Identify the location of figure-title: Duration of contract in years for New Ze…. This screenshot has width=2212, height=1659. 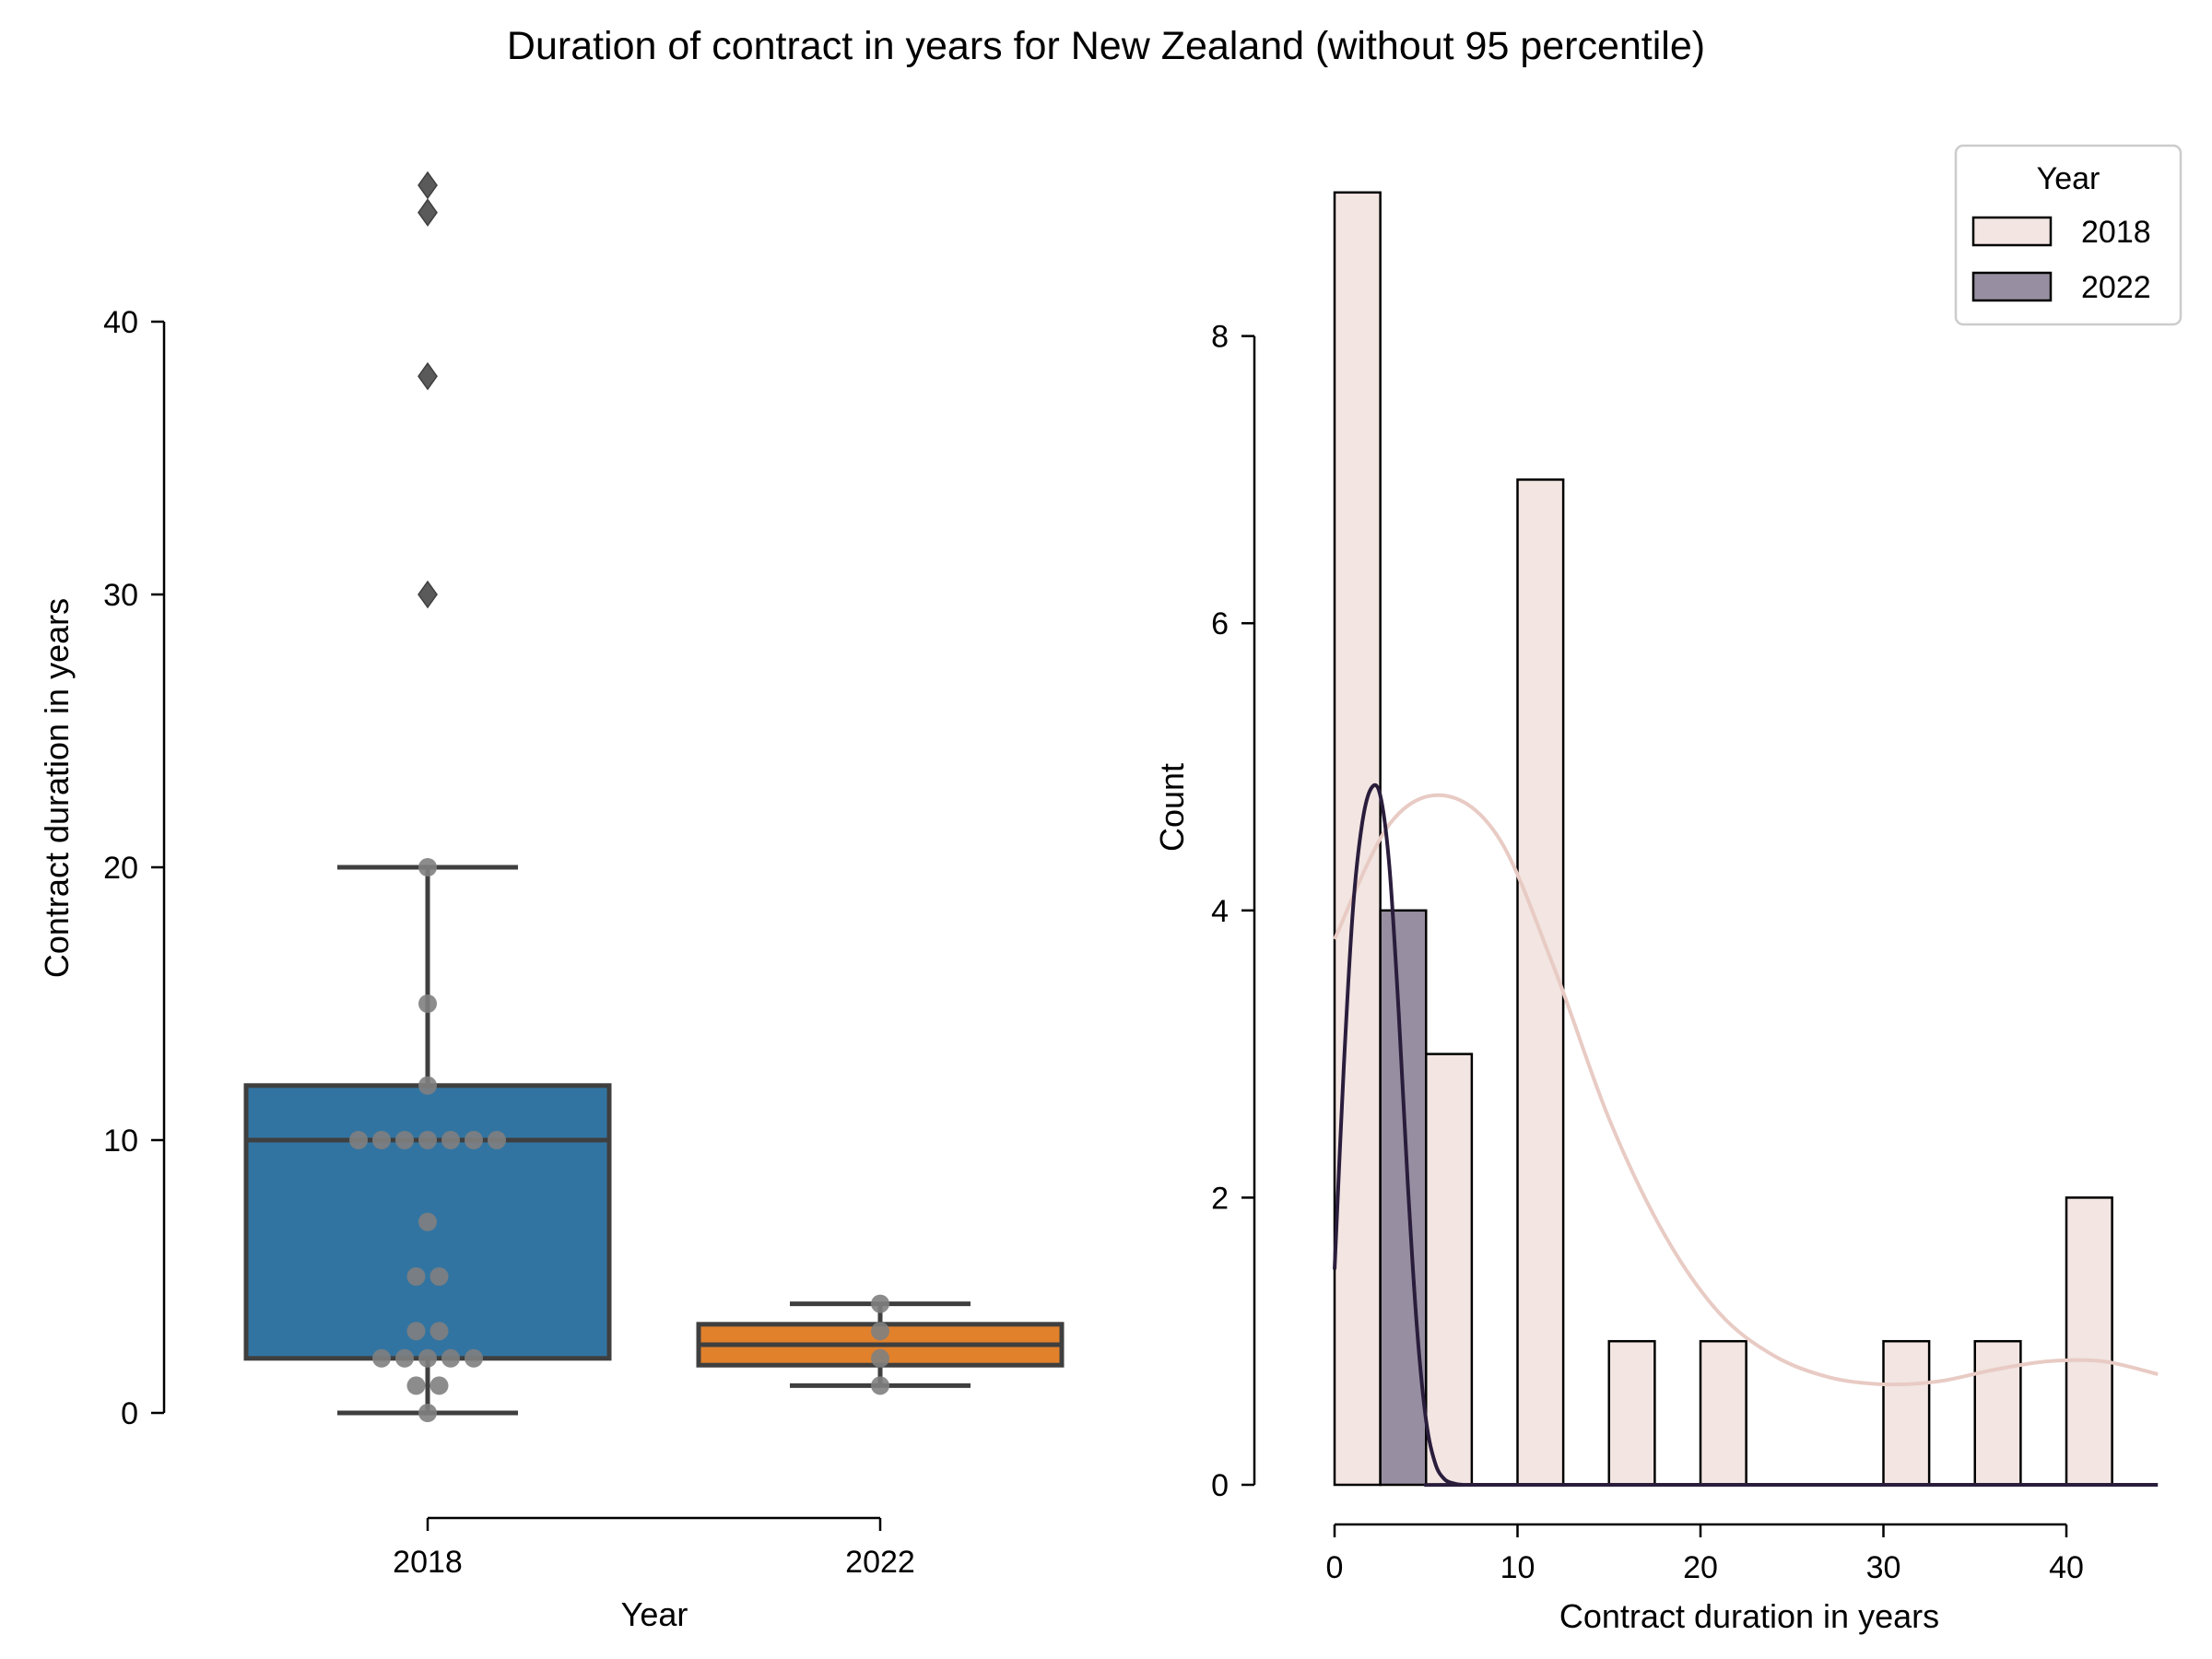
(1106, 46).